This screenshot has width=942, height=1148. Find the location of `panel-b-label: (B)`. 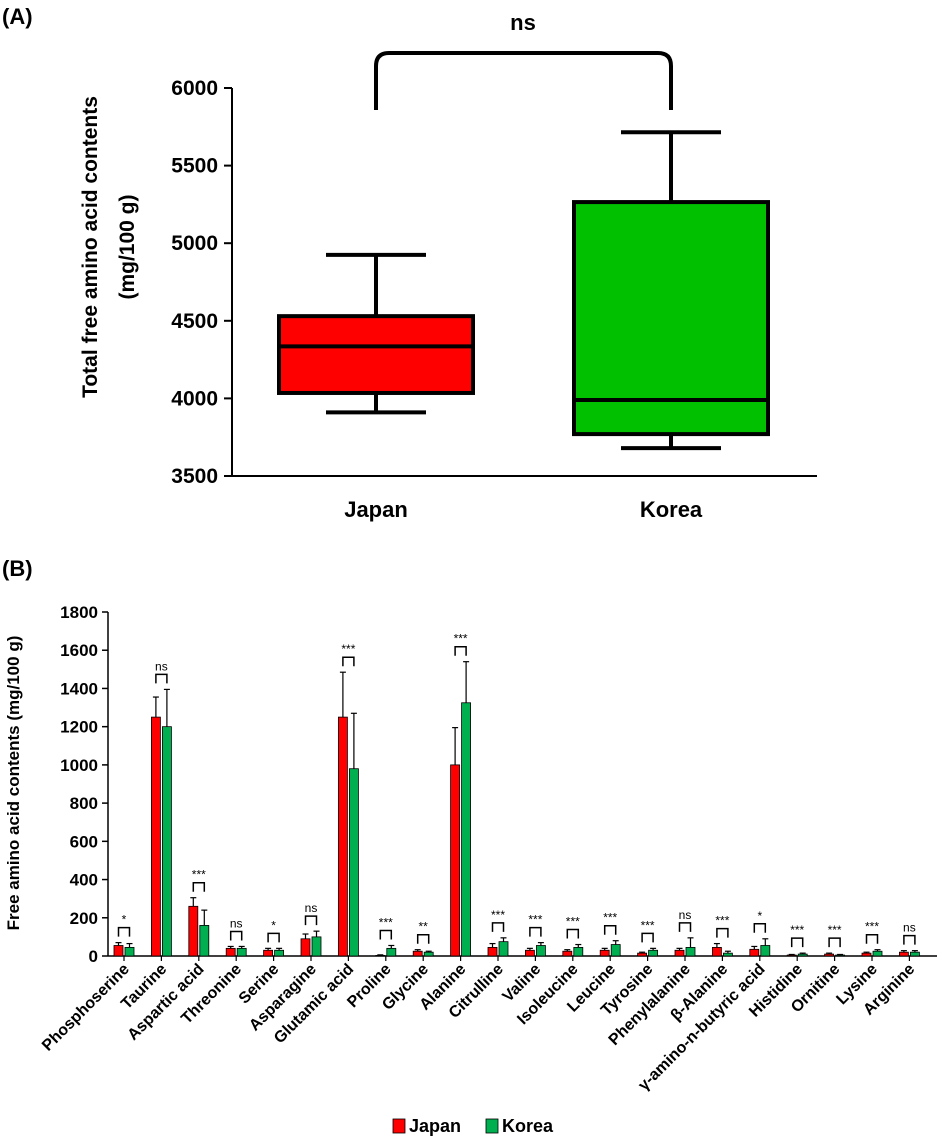

panel-b-label: (B) is located at coordinates (17, 568).